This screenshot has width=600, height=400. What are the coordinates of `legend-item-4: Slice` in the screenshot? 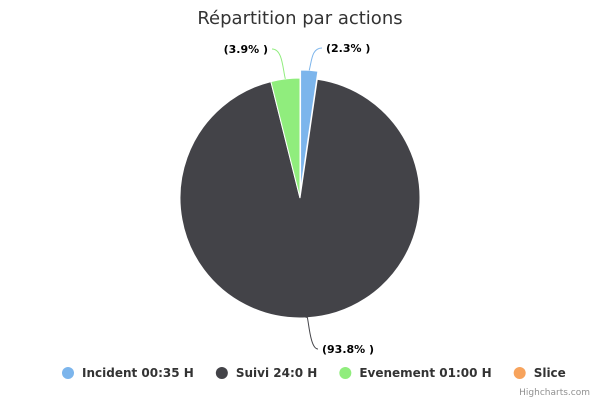 It's located at (539, 373).